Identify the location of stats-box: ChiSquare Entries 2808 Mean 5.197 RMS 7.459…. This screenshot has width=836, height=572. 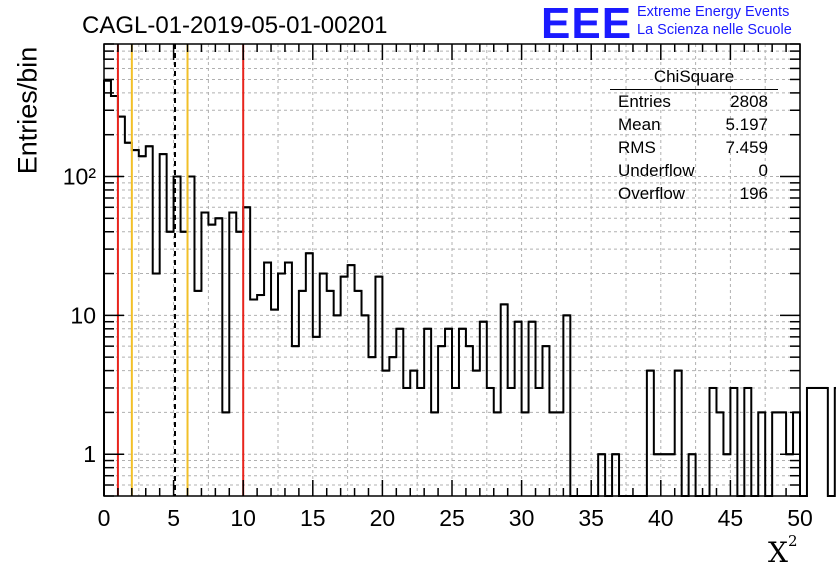
(694, 135).